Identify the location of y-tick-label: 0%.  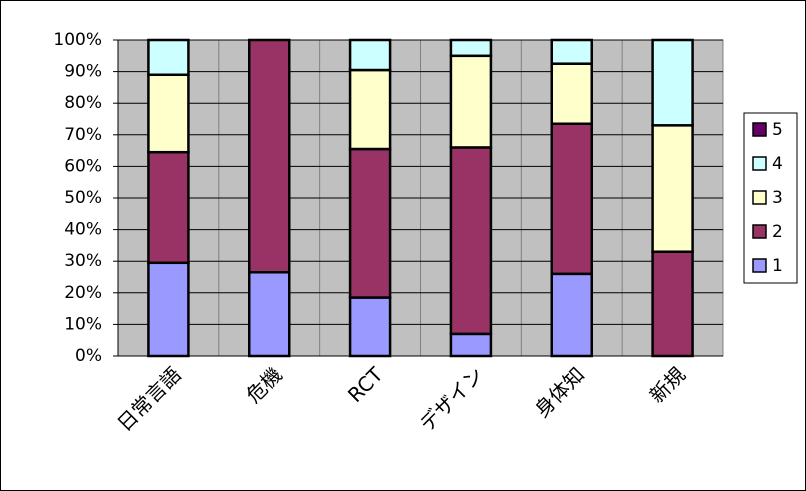
(88, 356).